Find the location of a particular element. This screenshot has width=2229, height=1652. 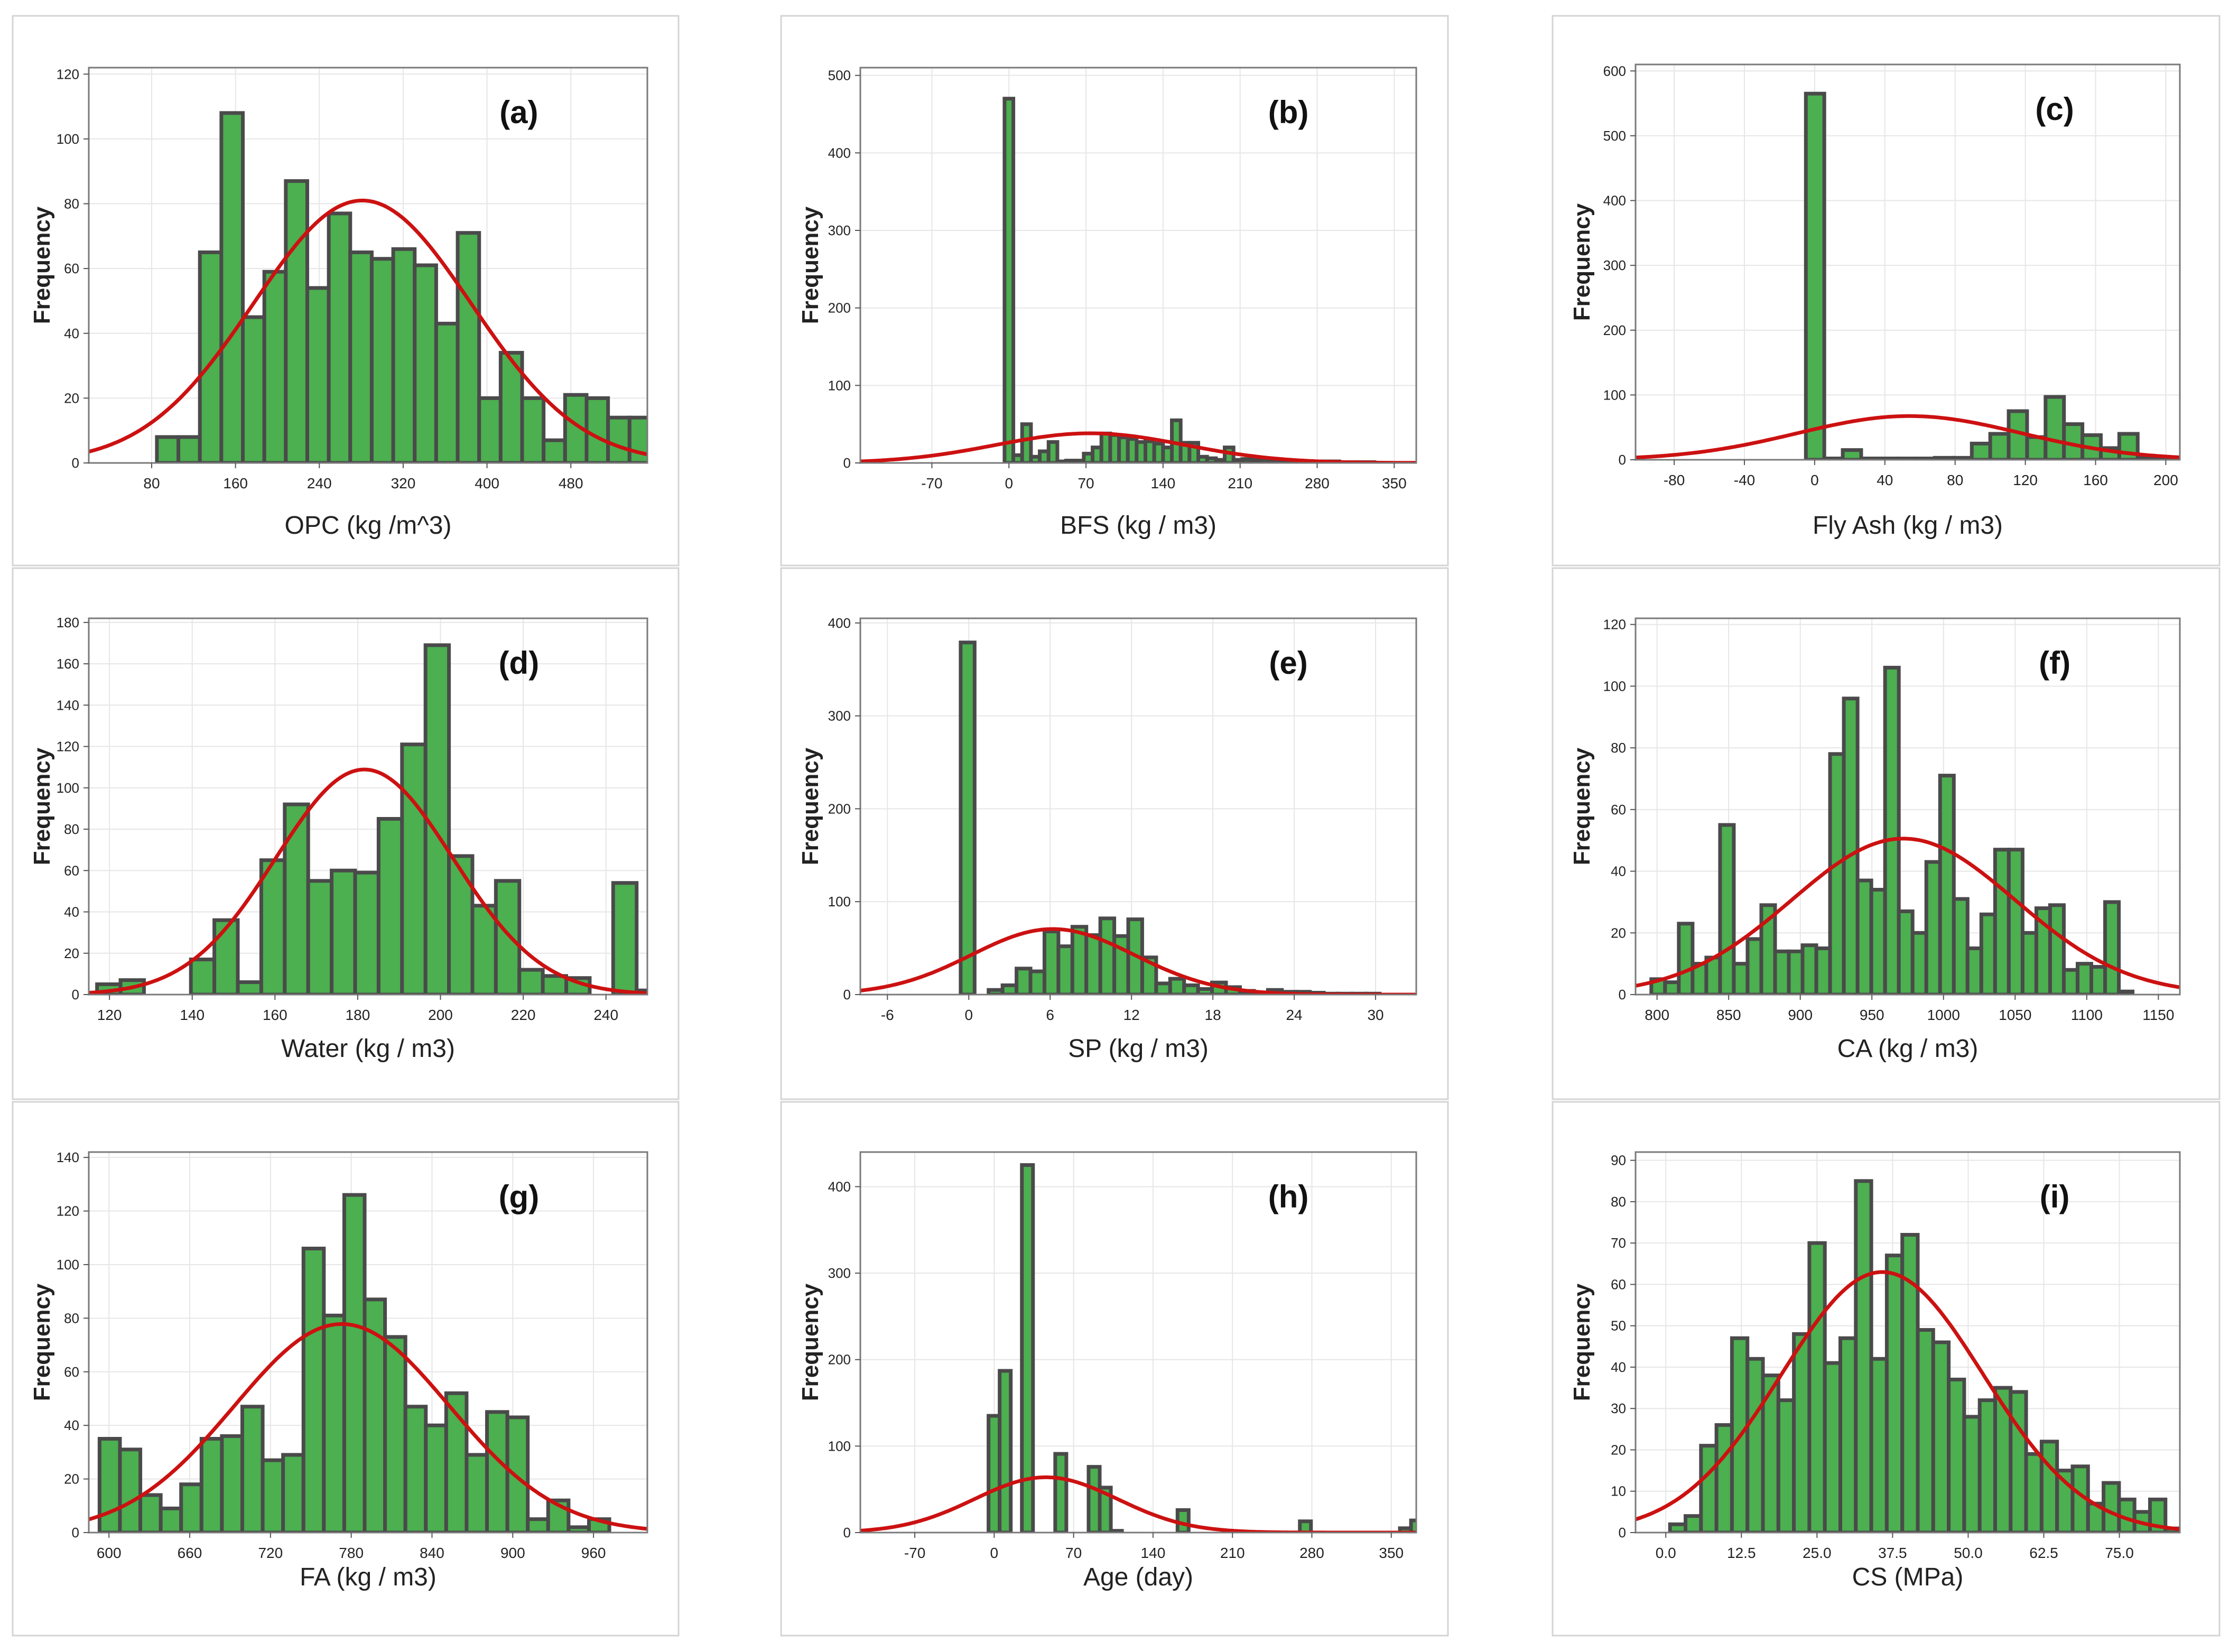

x-tick-label: 600 is located at coordinates (109, 1553).